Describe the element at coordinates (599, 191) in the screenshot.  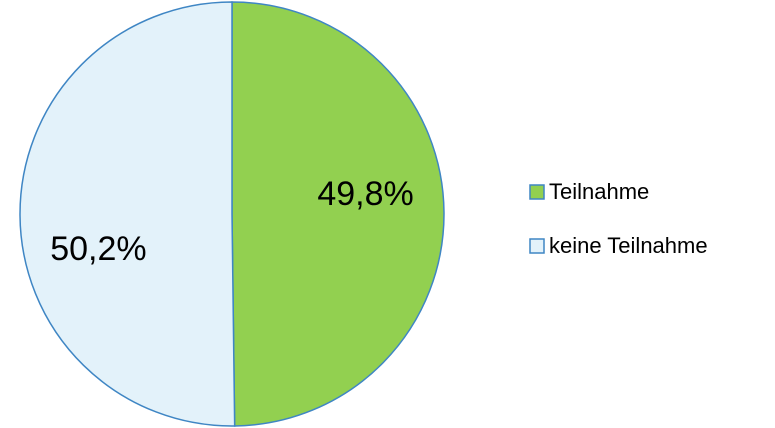
I see `legend-label: Teilnahme` at that location.